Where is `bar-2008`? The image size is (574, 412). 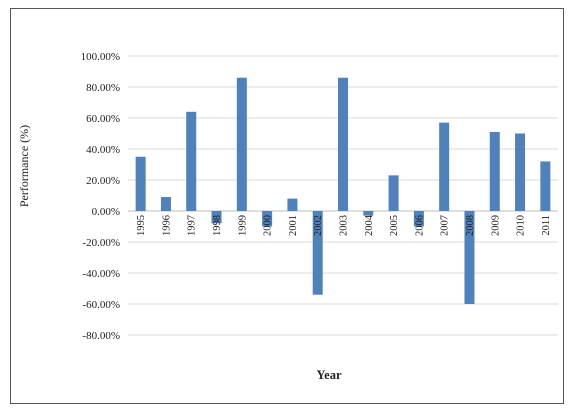
bar-2008 is located at coordinates (469, 257).